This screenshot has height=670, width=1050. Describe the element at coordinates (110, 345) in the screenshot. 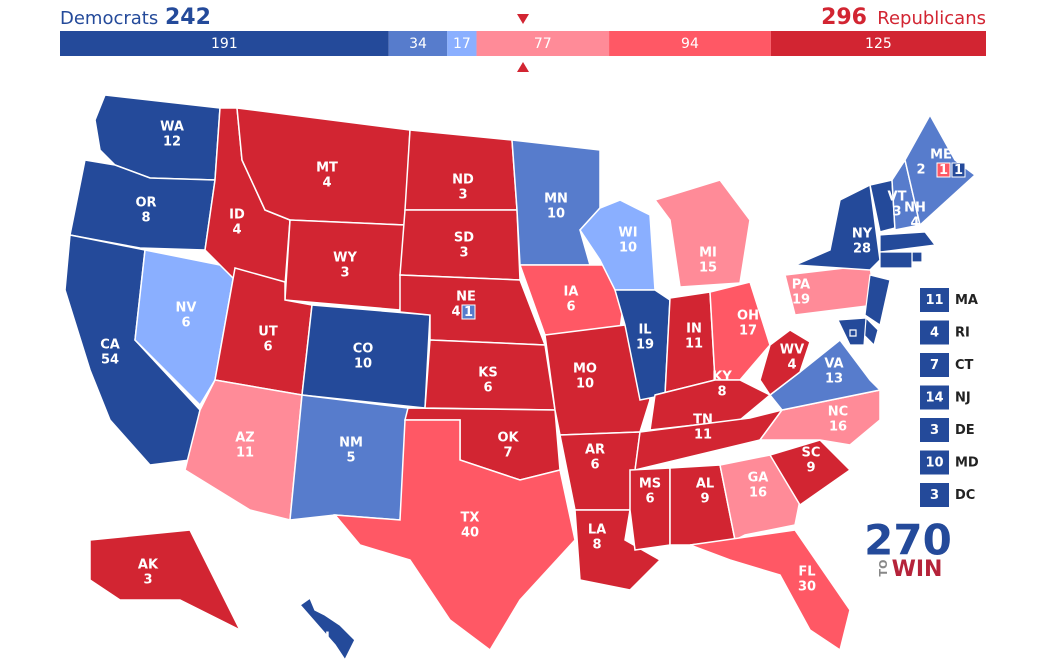

I see `state-abbr: CA` at that location.